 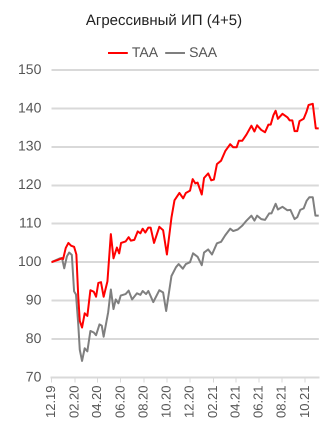 I want to click on x-tick-label: 04.21, so click(x=234, y=401).